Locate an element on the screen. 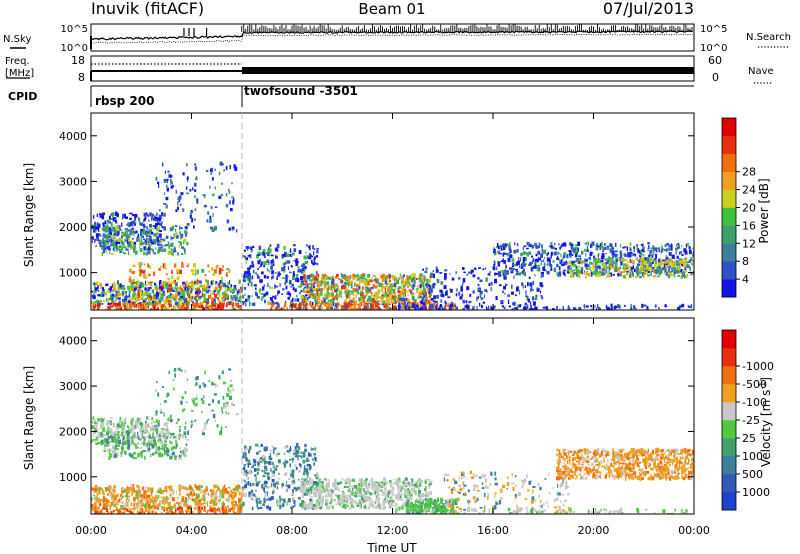 The width and height of the screenshot is (800, 554). freq-label-2: [MHz] is located at coordinates (19, 73).